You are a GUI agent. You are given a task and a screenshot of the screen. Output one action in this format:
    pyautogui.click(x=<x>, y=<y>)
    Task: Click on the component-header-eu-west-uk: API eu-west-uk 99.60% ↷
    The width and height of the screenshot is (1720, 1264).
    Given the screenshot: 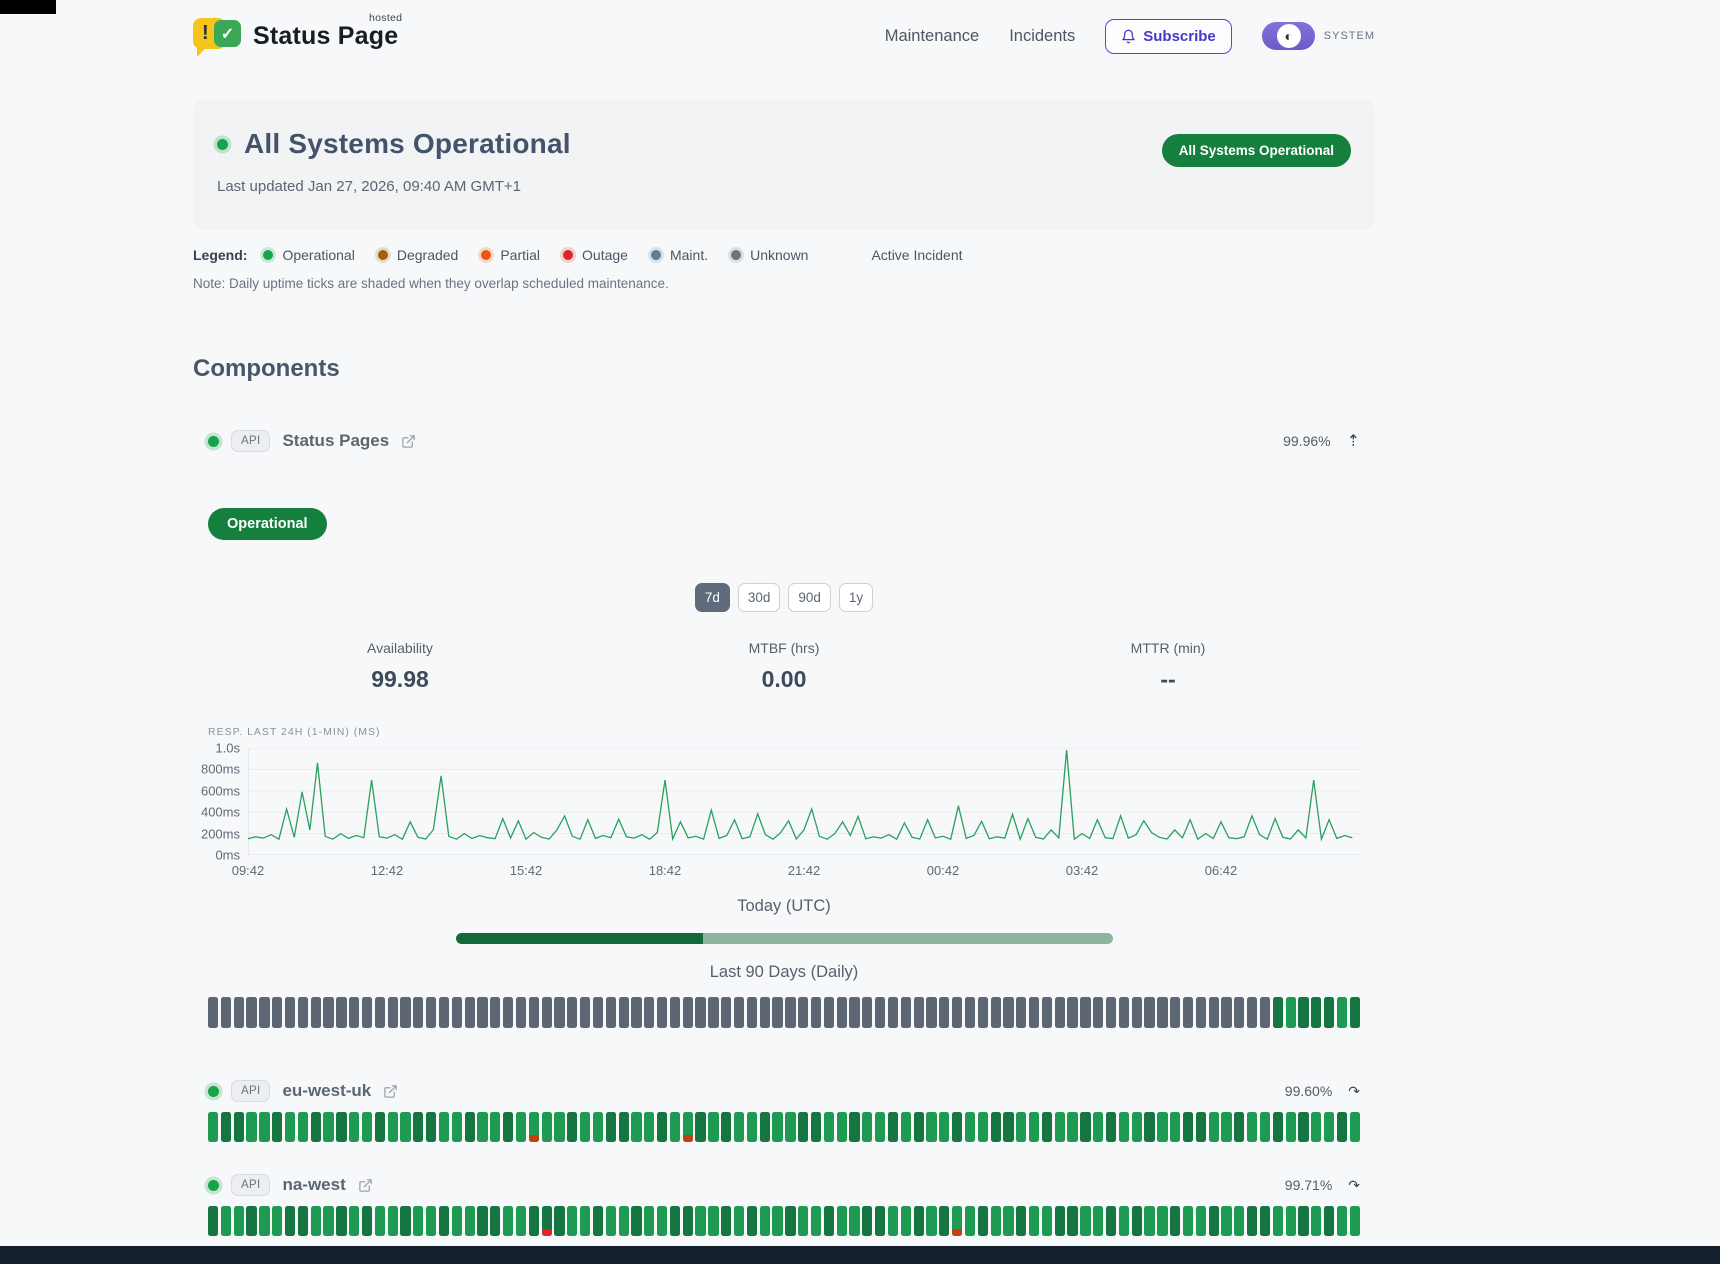 What is the action you would take?
    pyautogui.click(x=784, y=1091)
    